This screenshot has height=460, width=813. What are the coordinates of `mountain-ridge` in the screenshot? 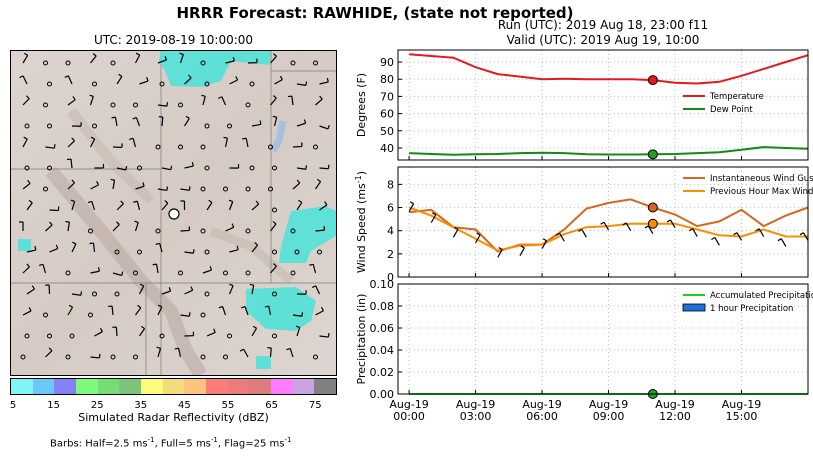 It's located at (111, 156).